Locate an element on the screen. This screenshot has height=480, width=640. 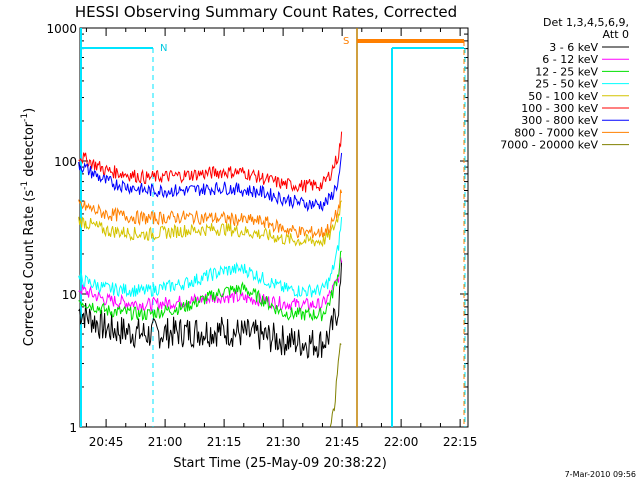
y-axis-label-end: ) is located at coordinates (29, 110).